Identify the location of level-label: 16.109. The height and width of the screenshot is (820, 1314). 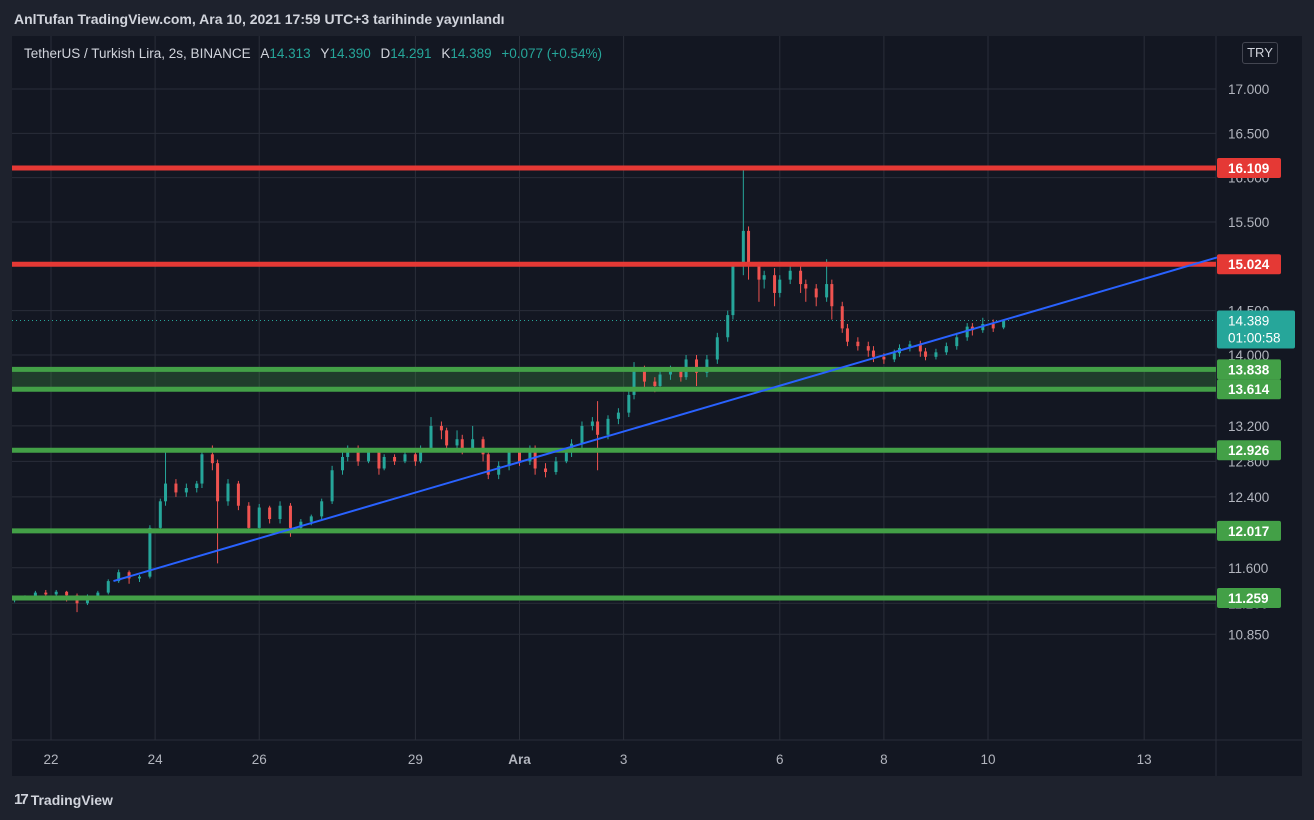
(1248, 168).